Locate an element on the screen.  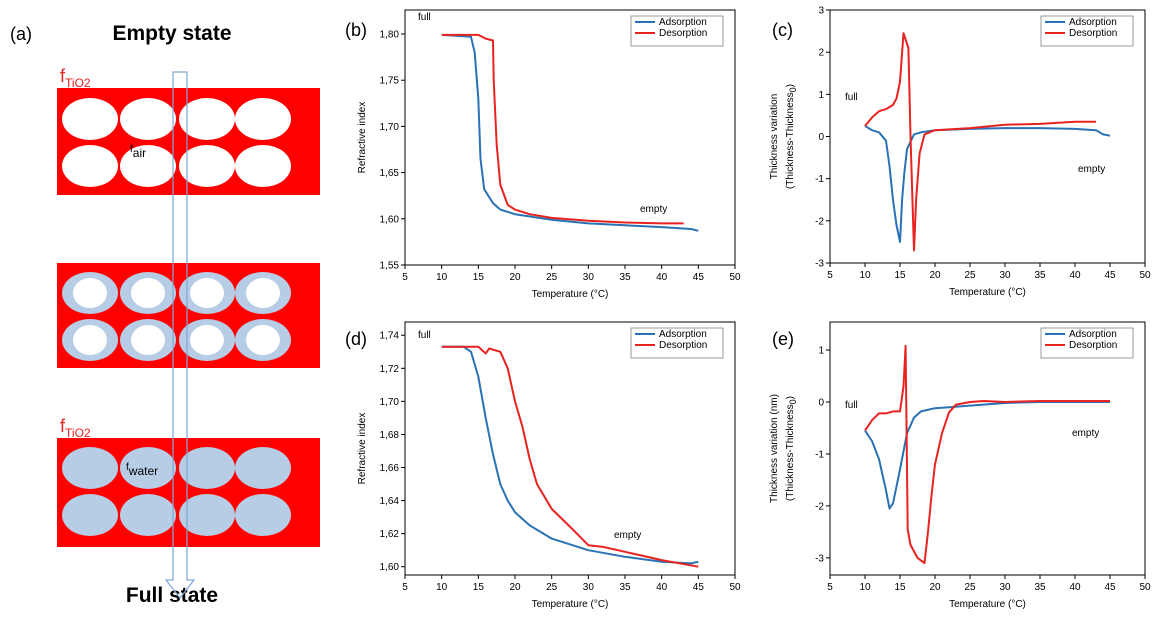
y-tick-label: 1 is located at coordinates (821, 351).